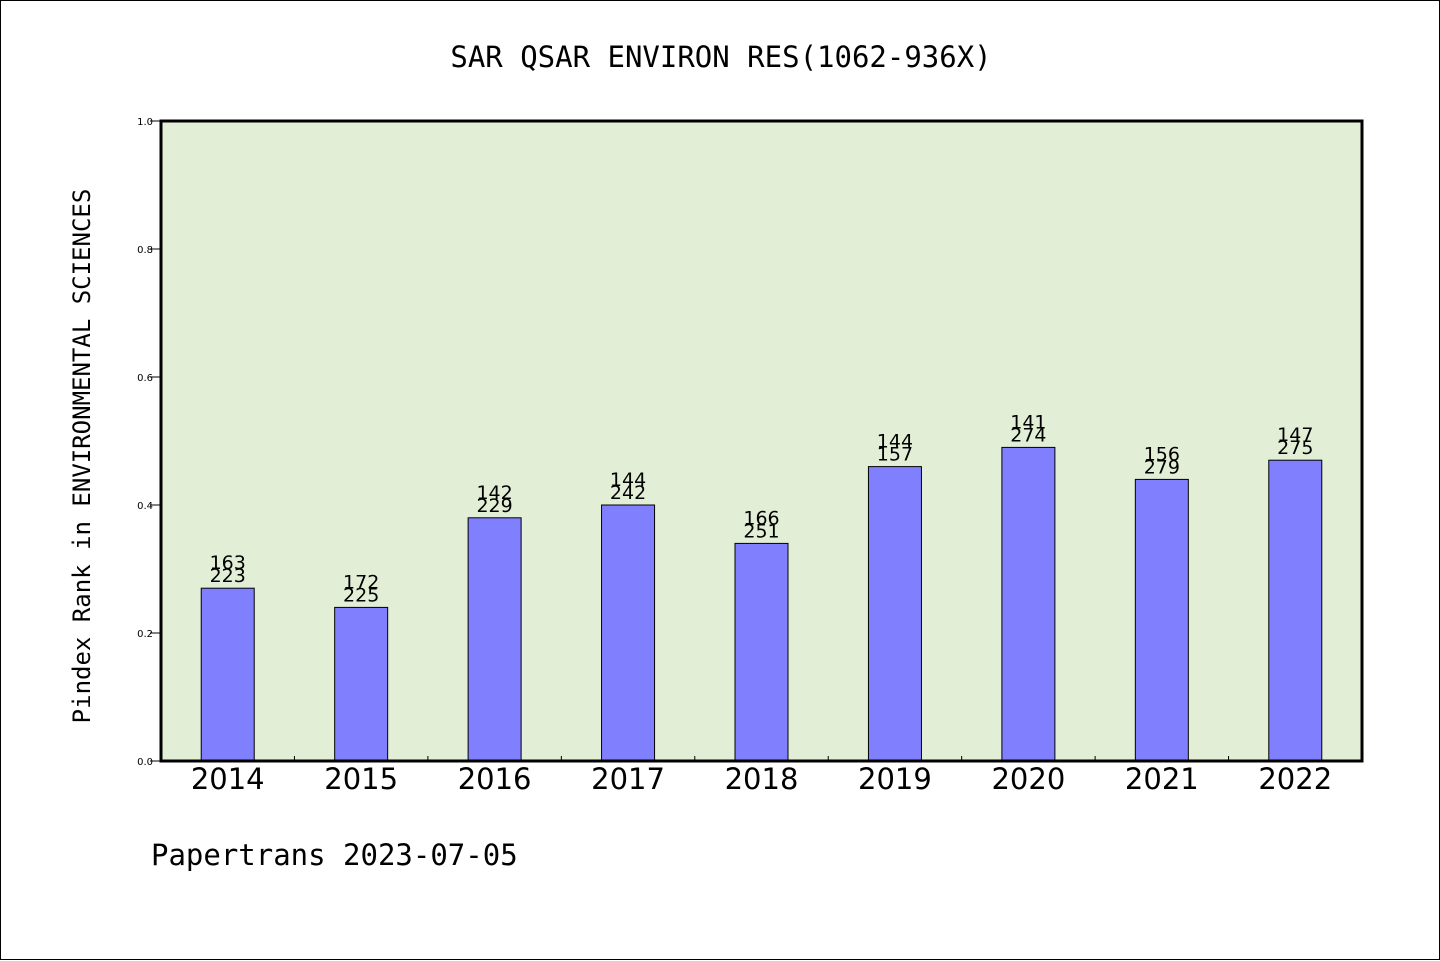 This screenshot has width=1440, height=961. What do you see at coordinates (895, 779) in the screenshot?
I see `x-tick-label: 2019` at bounding box center [895, 779].